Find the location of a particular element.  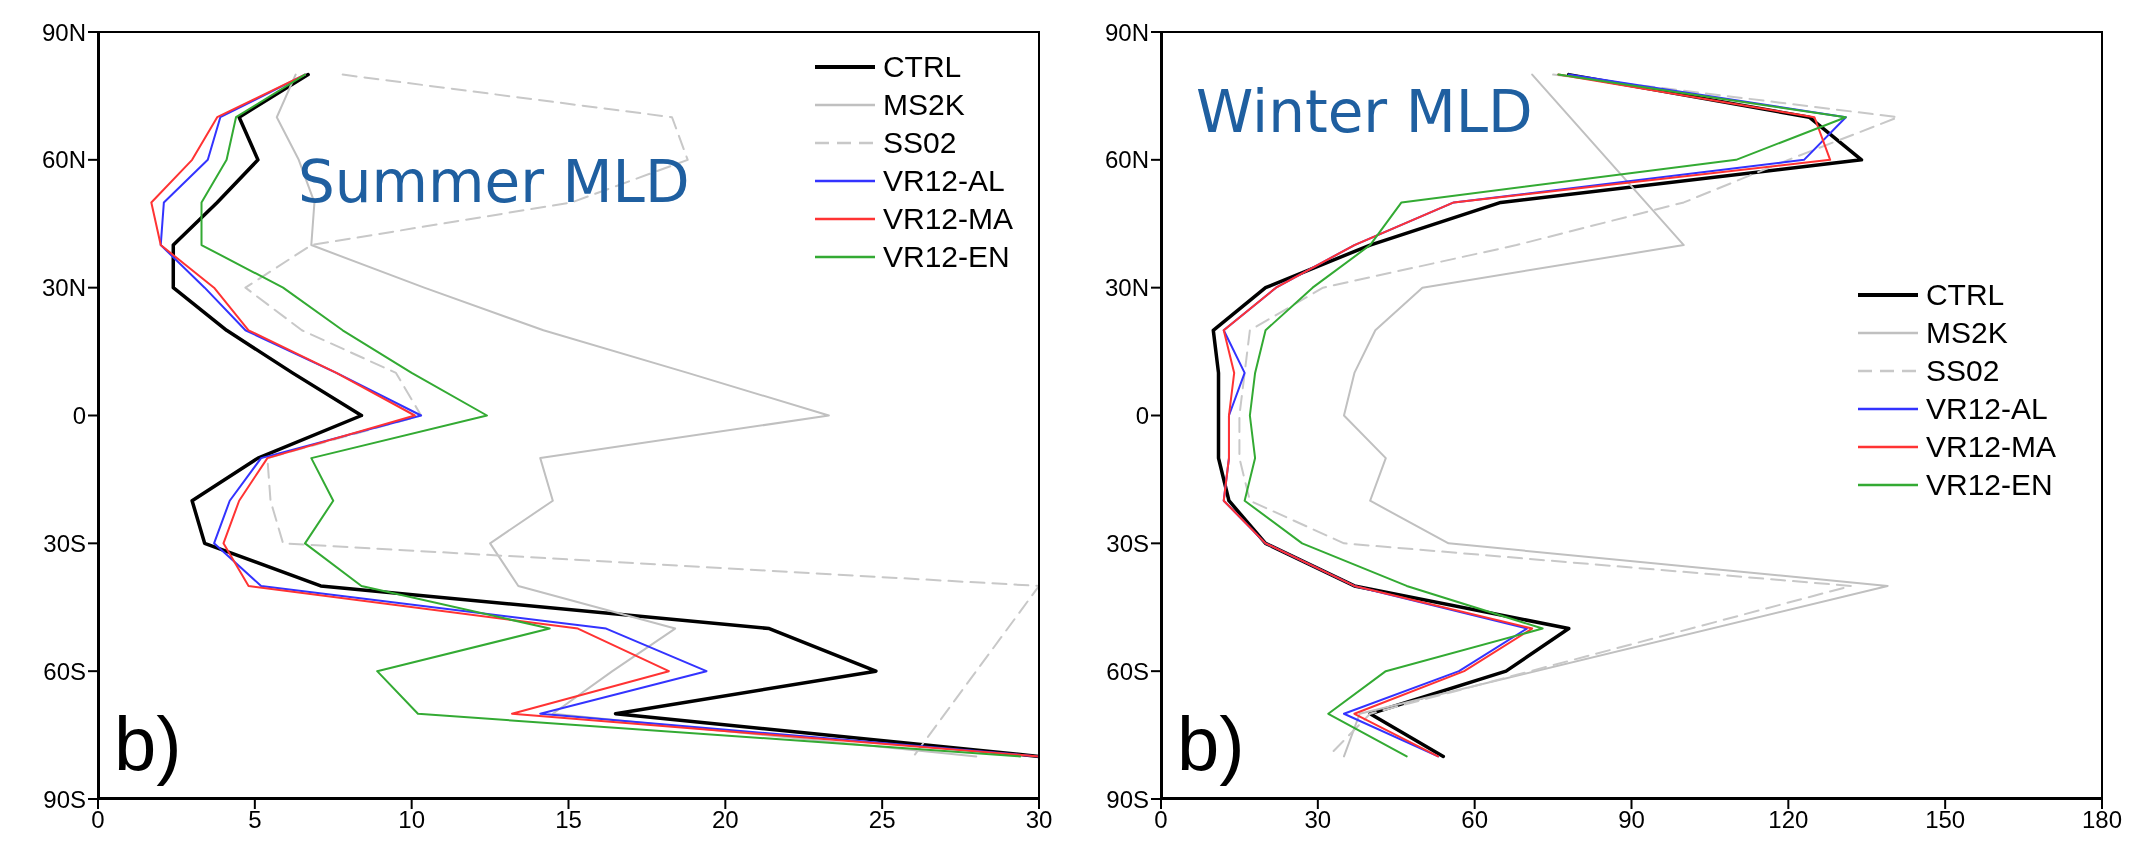

x-tick-label: 180 is located at coordinates (2102, 820).